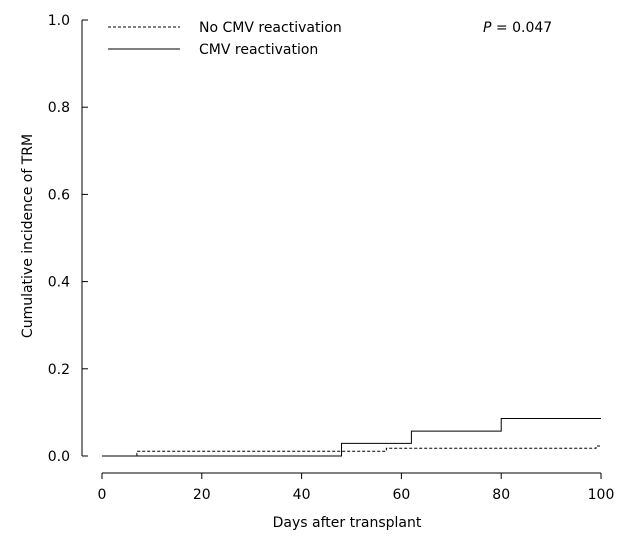 The image size is (626, 545). What do you see at coordinates (28, 236) in the screenshot?
I see `y-axis-label: Cumulative incidence of TRM` at bounding box center [28, 236].